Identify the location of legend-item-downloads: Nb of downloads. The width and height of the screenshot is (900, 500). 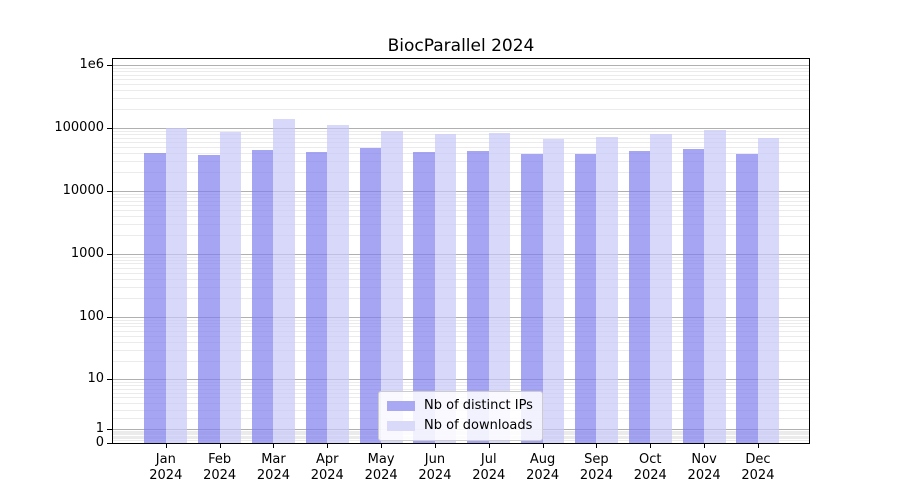
(460, 425).